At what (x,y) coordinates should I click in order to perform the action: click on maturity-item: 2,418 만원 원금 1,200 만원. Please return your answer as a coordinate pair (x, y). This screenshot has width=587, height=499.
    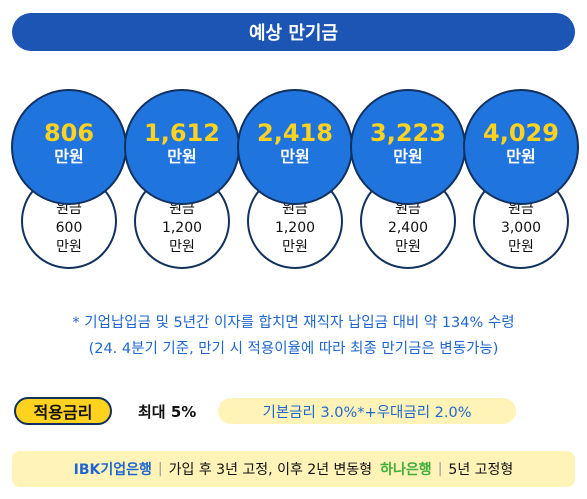
    Looking at the image, I should click on (295, 179).